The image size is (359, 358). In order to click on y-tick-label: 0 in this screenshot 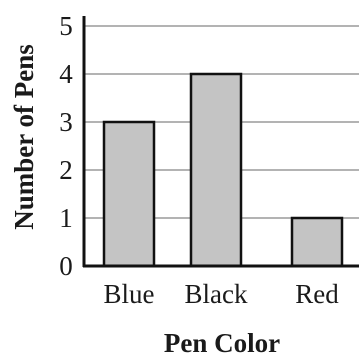, I will do `click(66, 266)`.